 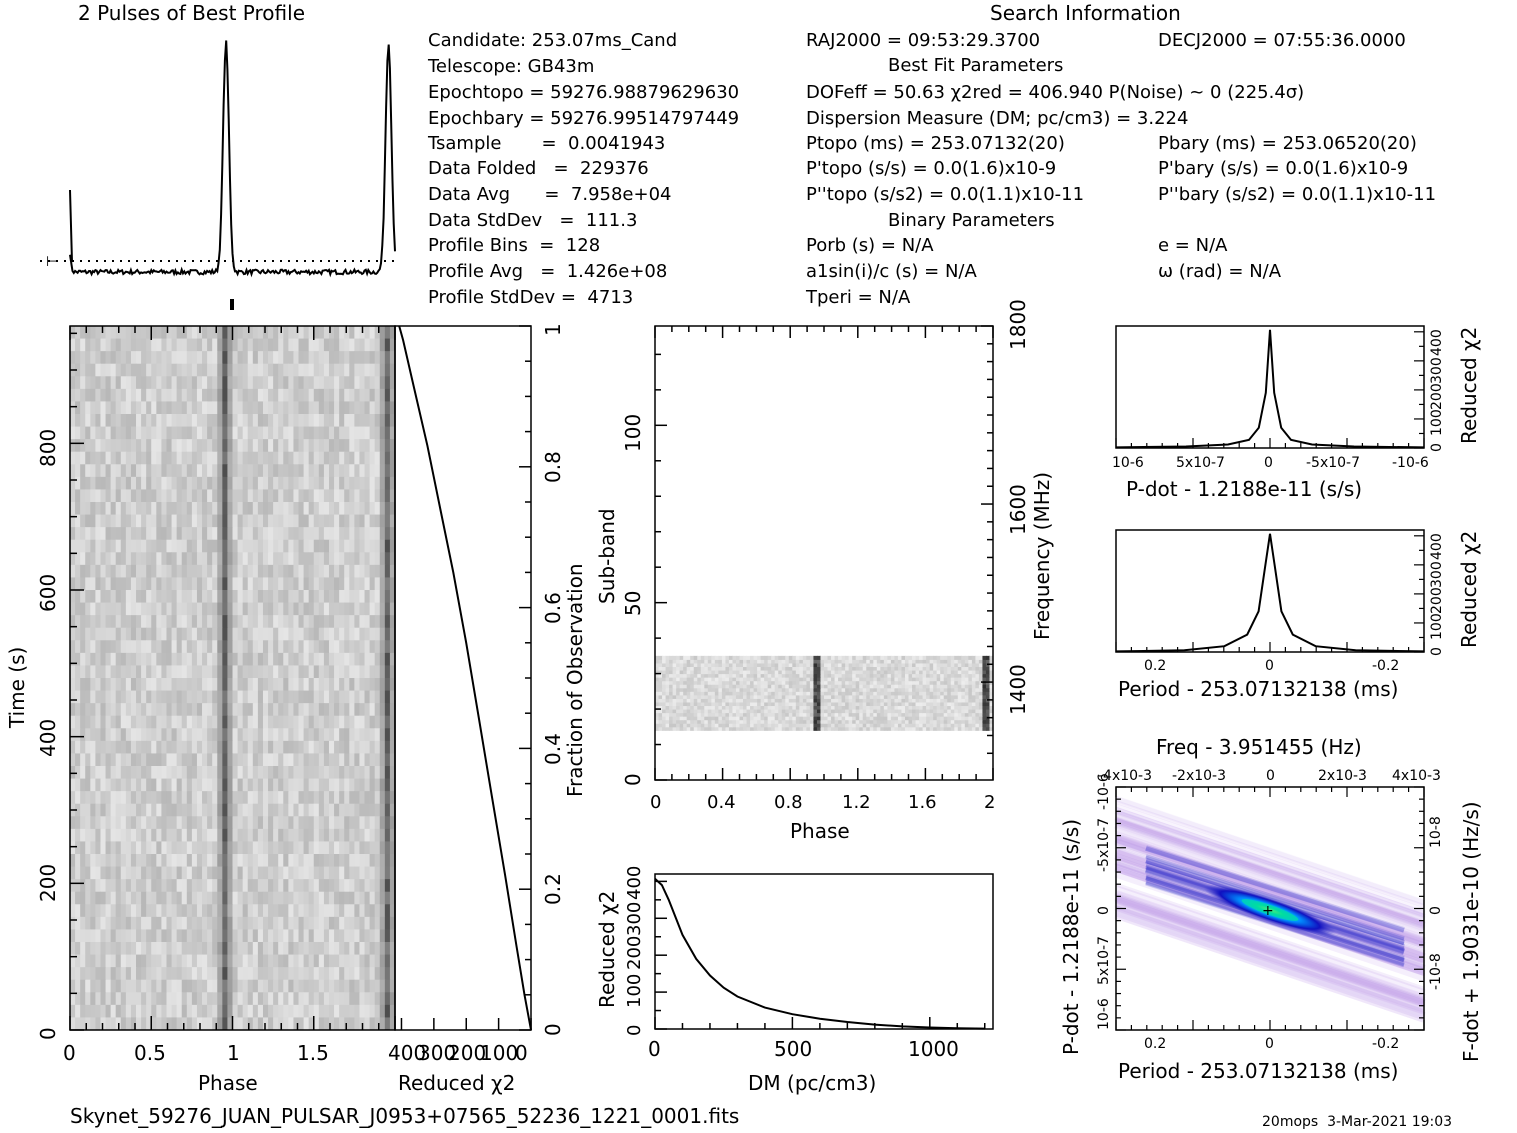 I want to click on chi2-time-y-tick-4: 0.8, so click(x=553, y=467).